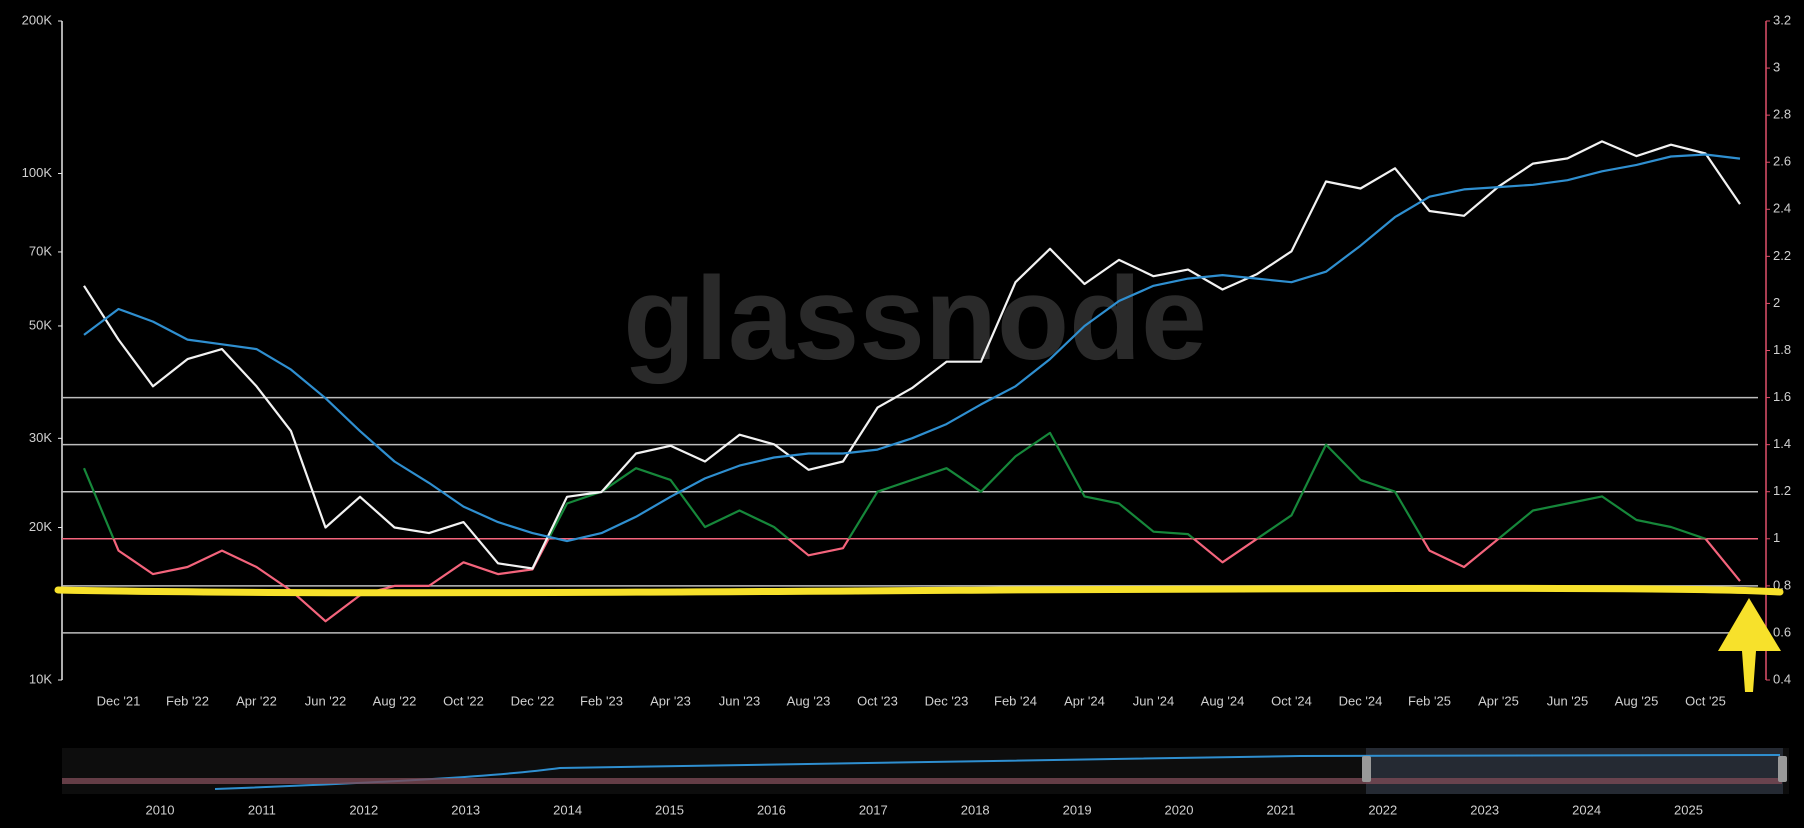 This screenshot has height=828, width=1804. What do you see at coordinates (877, 700) in the screenshot?
I see `x-tick-label: Oct '23` at bounding box center [877, 700].